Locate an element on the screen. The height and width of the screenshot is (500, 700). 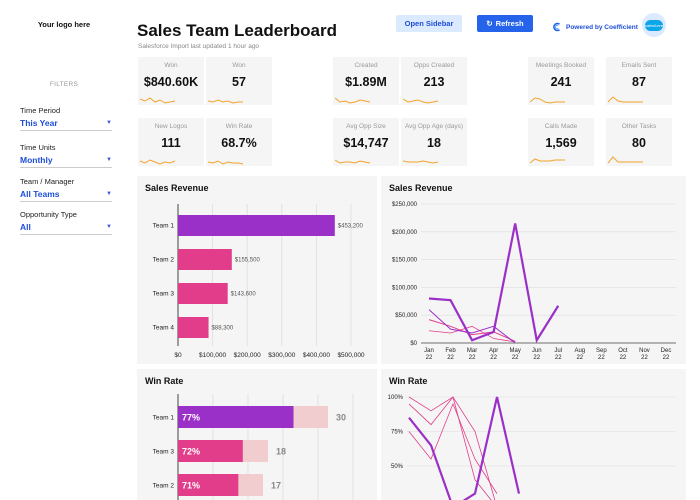
caret-down-icon: ▼ is located at coordinates (109, 160).